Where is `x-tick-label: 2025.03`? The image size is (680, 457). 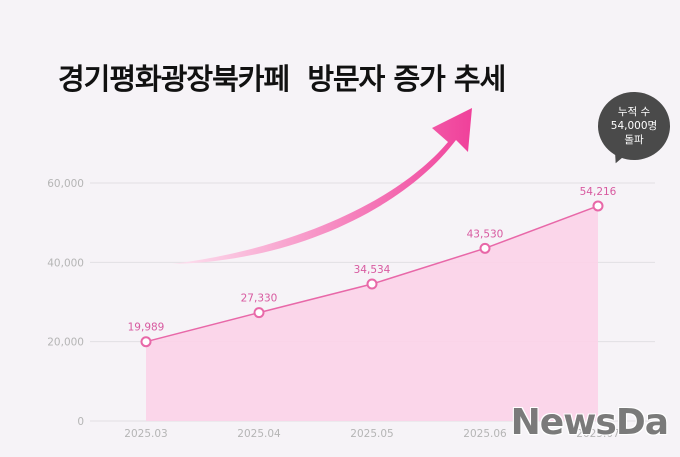
x-tick-label: 2025.03 is located at coordinates (145, 434).